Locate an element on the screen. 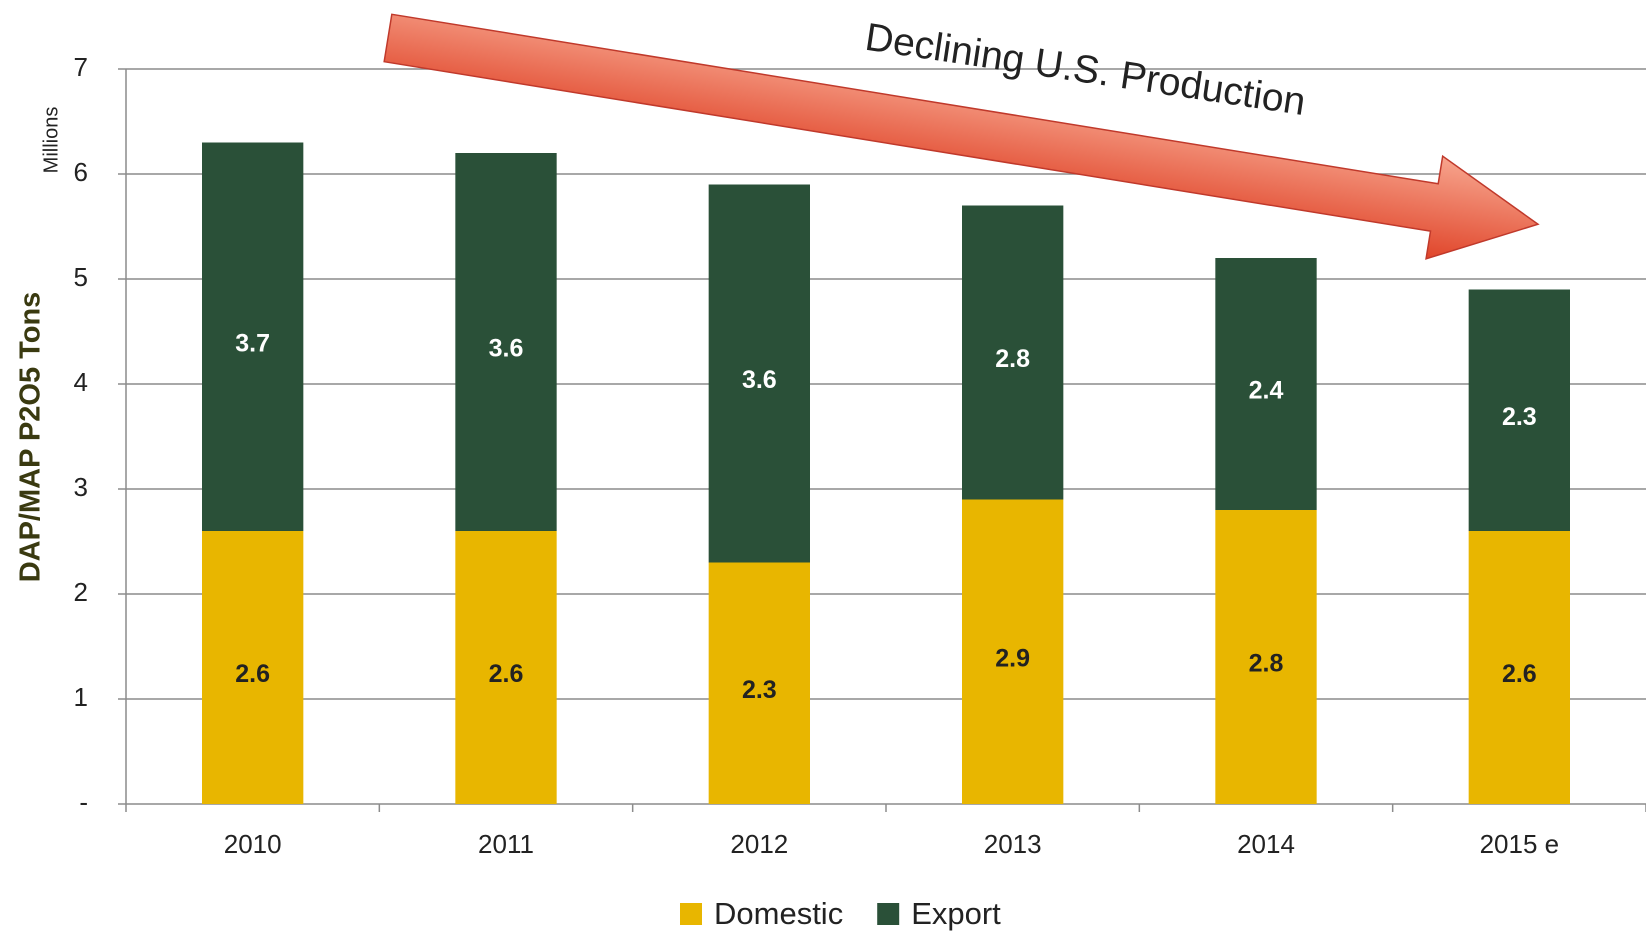 The height and width of the screenshot is (934, 1646). x-tick-label: 2011 is located at coordinates (506, 844).